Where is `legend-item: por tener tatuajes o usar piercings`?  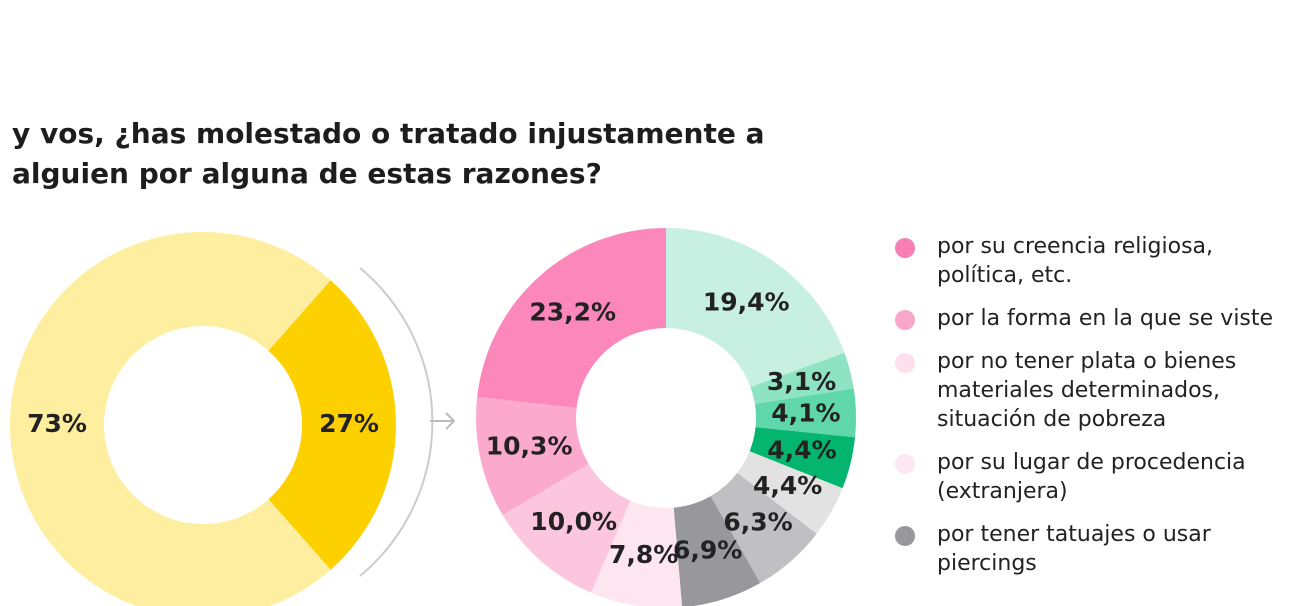 legend-item: por tener tatuajes o usar piercings is located at coordinates (1092, 549).